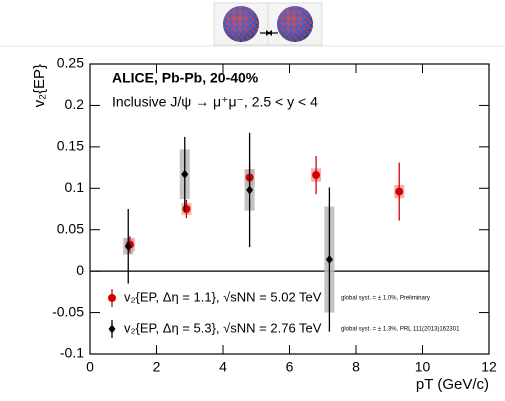 This screenshot has width=505, height=401. I want to click on x-tick-label: 8, so click(356, 367).